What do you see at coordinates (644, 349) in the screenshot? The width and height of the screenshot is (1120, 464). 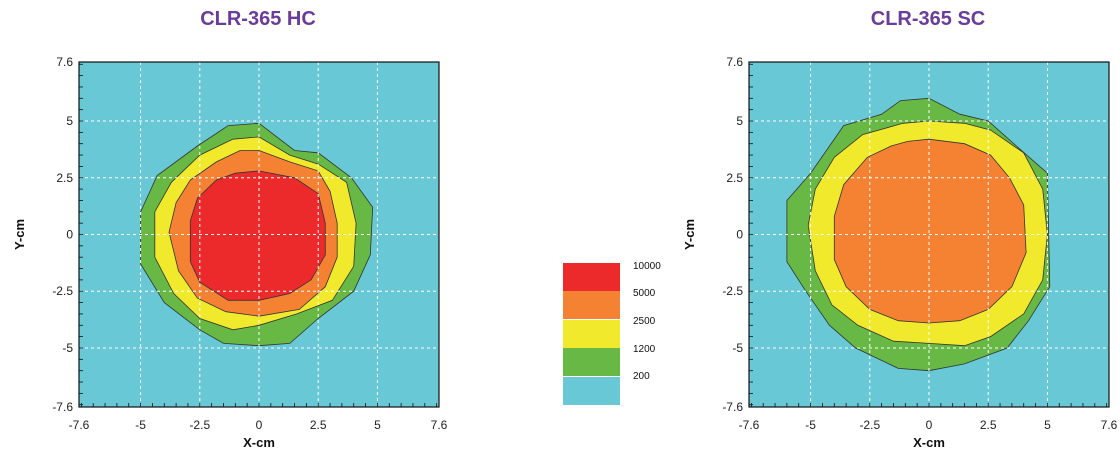 I see `legend-label-1200: 1200` at bounding box center [644, 349].